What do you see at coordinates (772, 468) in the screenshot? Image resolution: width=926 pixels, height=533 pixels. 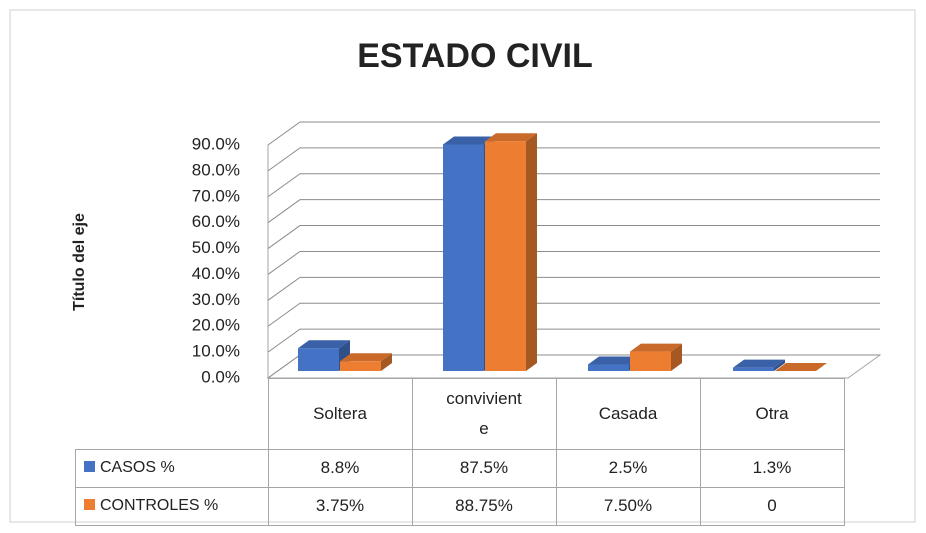 I see `value-cell: 1.3%` at bounding box center [772, 468].